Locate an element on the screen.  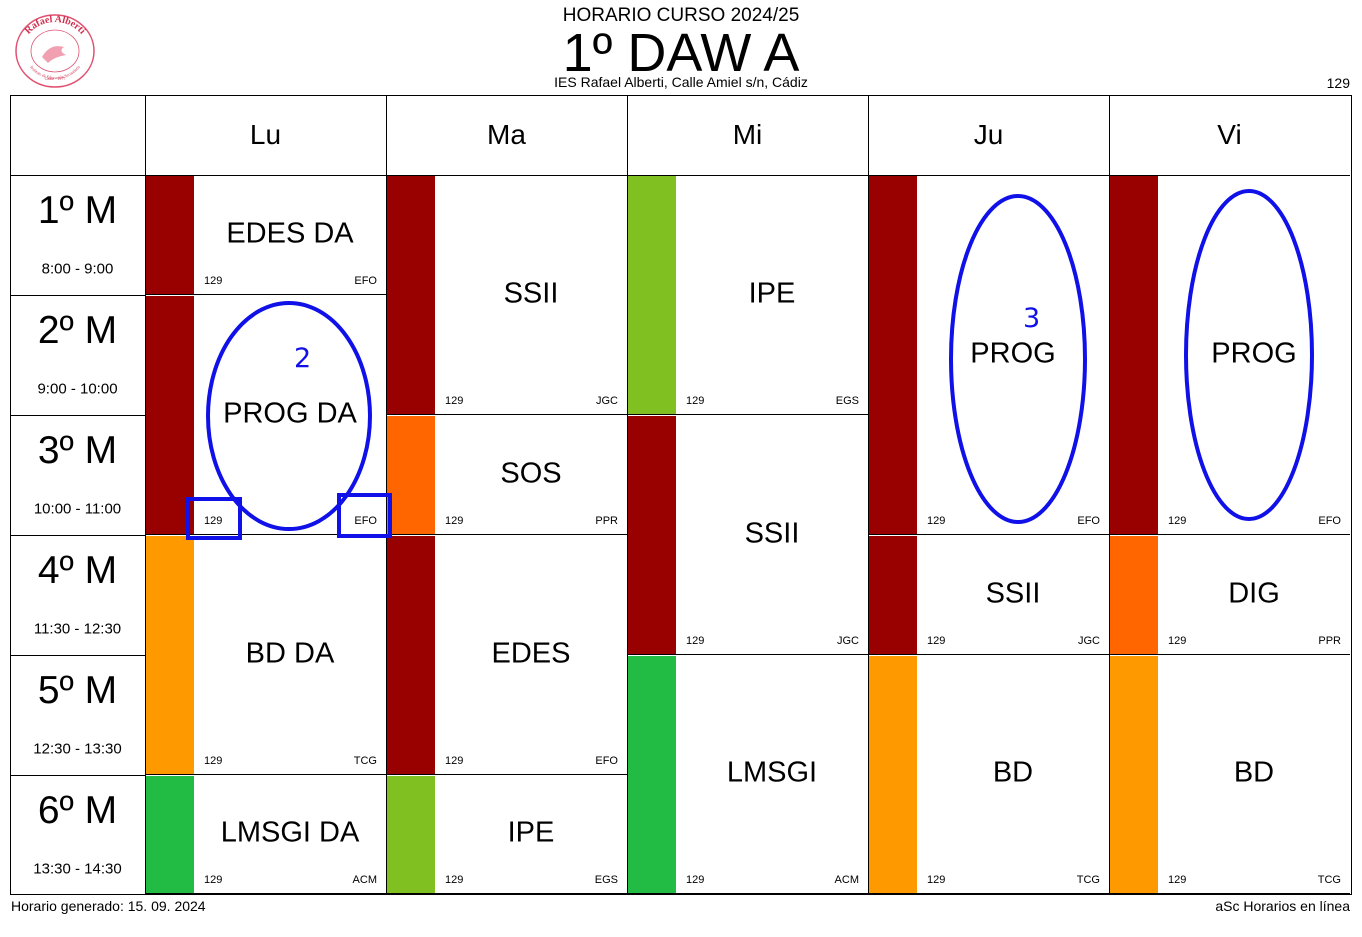
lesson-cell: EDES 129 EFO is located at coordinates (507, 655).